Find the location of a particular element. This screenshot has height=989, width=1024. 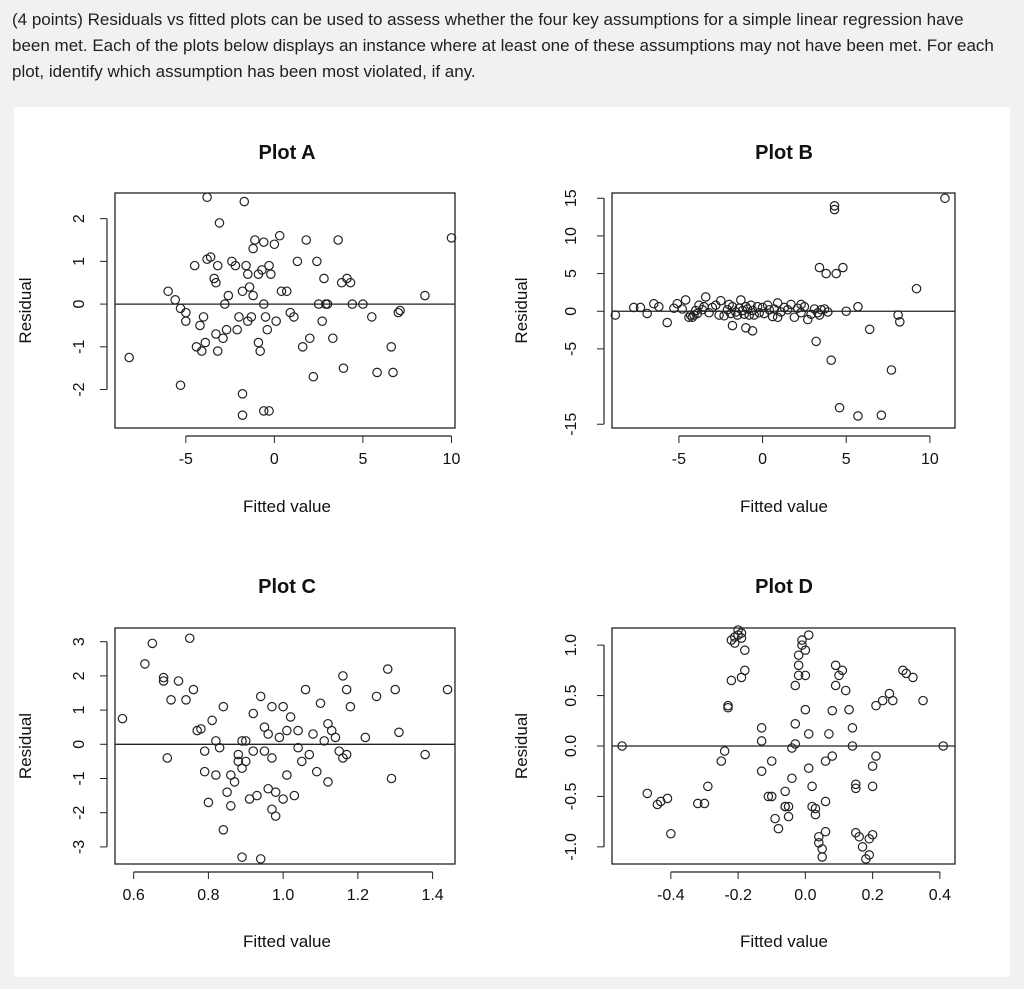

x-tick-label: 1.2 is located at coordinates (358, 895).